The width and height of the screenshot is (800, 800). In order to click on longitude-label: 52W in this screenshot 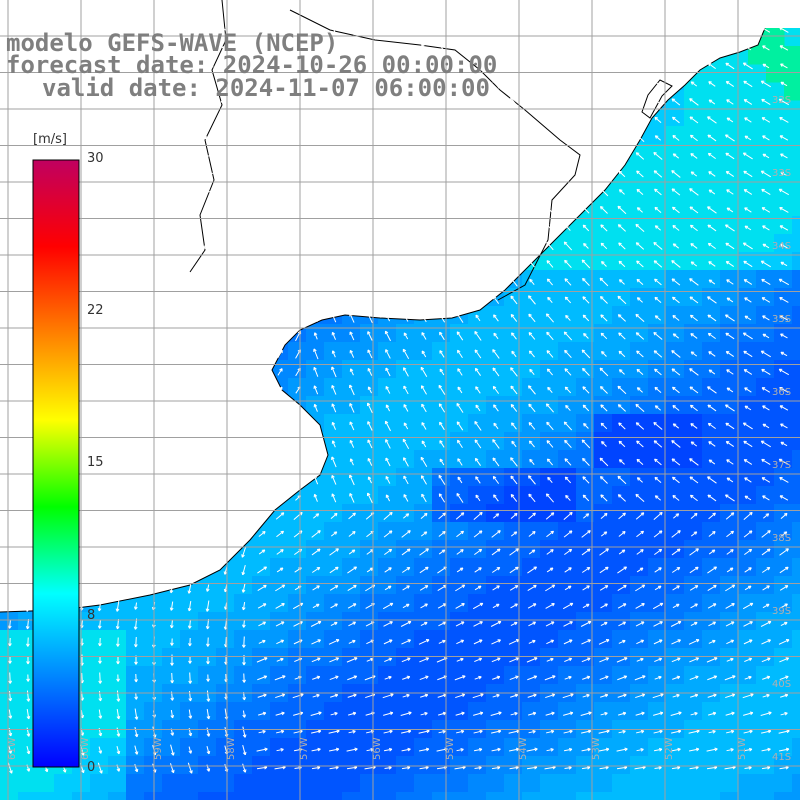, I will do `click(669, 748)`.